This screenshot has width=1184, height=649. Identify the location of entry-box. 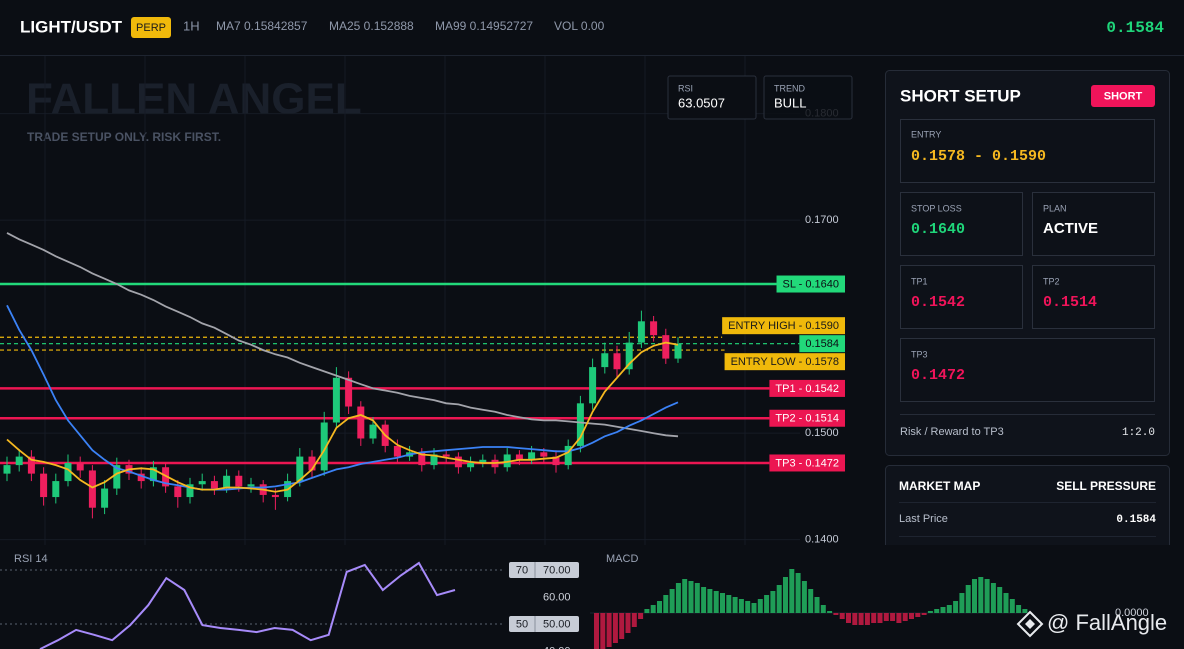
(1027, 151).